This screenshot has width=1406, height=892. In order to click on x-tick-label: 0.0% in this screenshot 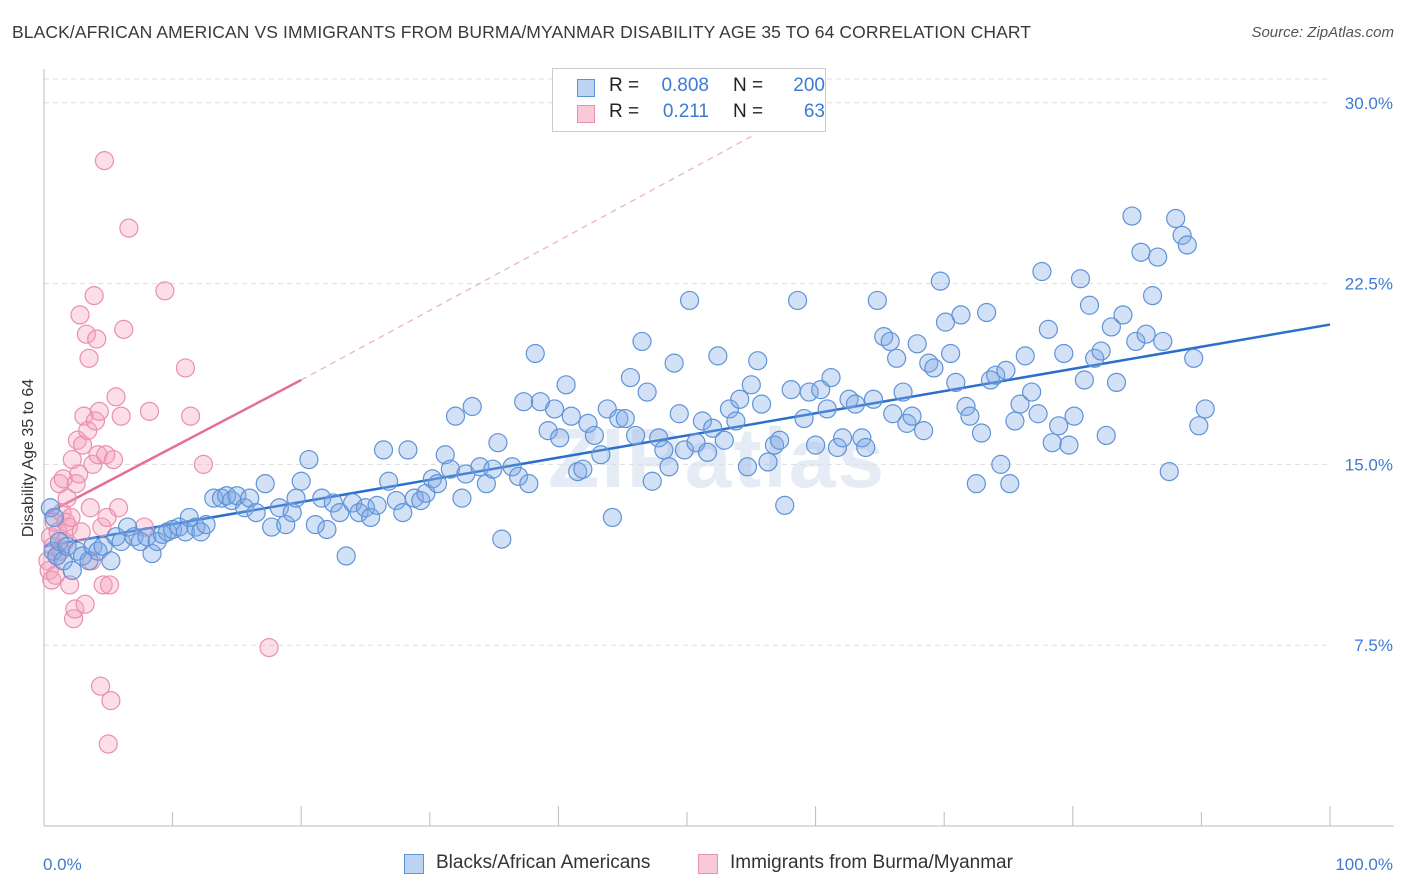, I will do `click(62, 864)`.